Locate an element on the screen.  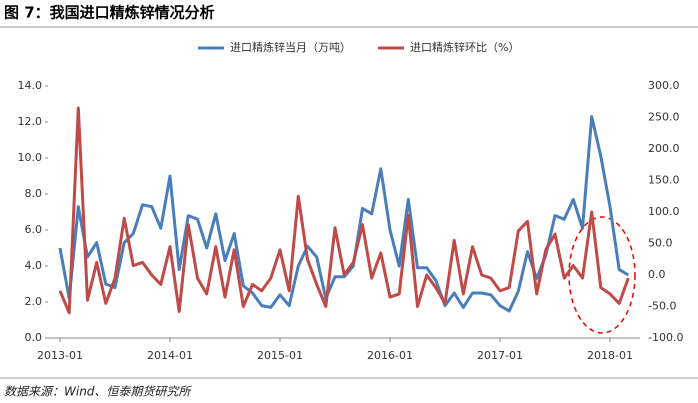
x-tick-label: 2014-01 is located at coordinates (170, 355).